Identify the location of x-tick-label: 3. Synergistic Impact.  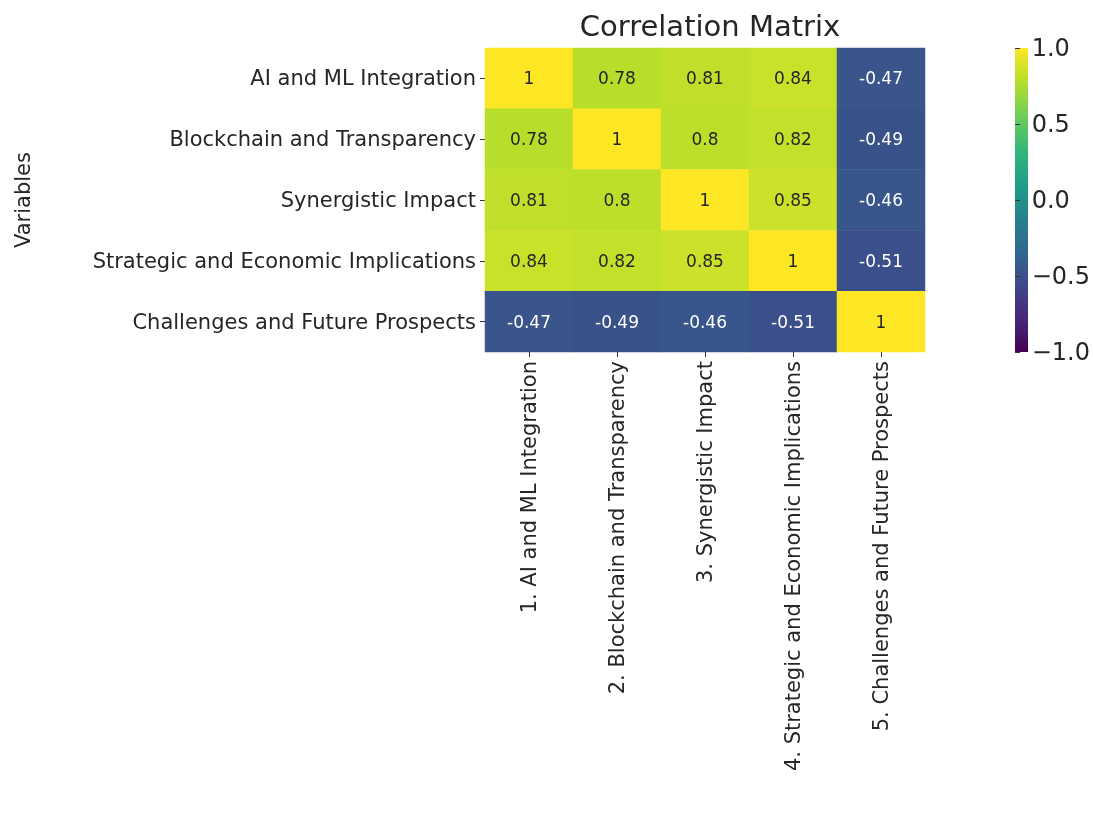
(705, 472).